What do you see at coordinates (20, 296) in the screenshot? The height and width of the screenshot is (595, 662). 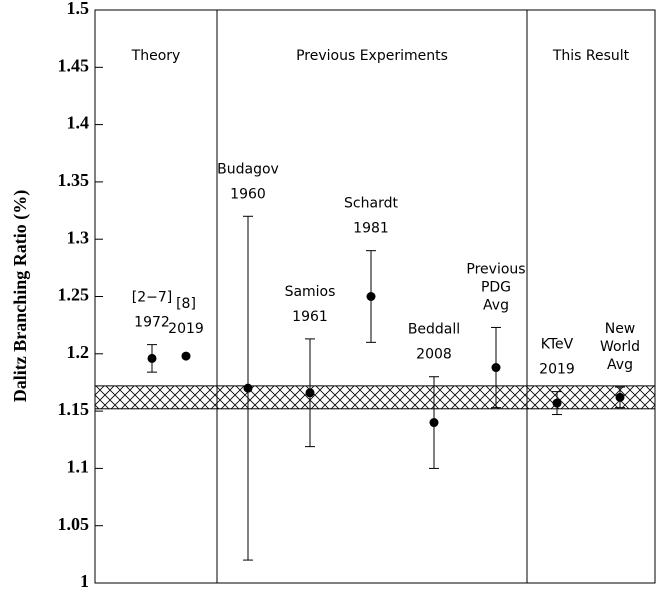 I see `y-axis-label: Dalitz Branching Ratio (%)` at bounding box center [20, 296].